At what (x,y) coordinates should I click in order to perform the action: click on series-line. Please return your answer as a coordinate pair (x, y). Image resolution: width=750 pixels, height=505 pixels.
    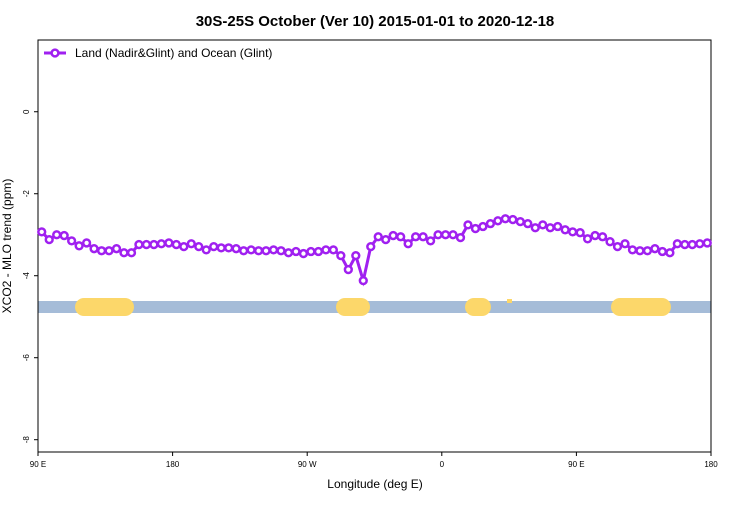
    Looking at the image, I should click on (374, 252).